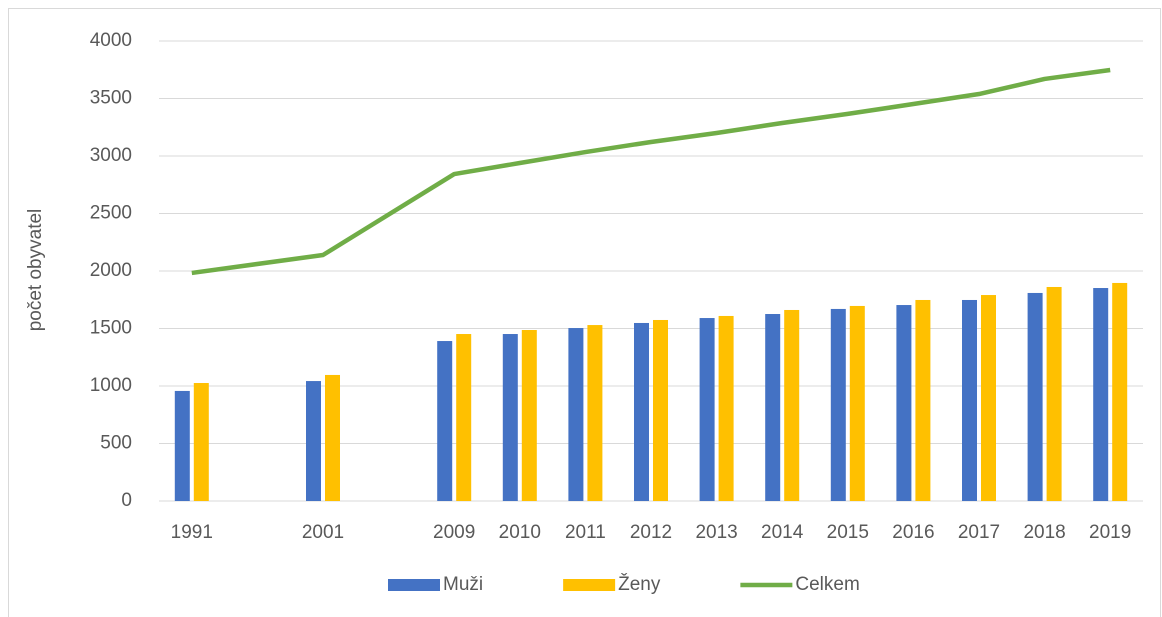 This screenshot has height=617, width=1162. I want to click on x-tick-label: 2001, so click(323, 532).